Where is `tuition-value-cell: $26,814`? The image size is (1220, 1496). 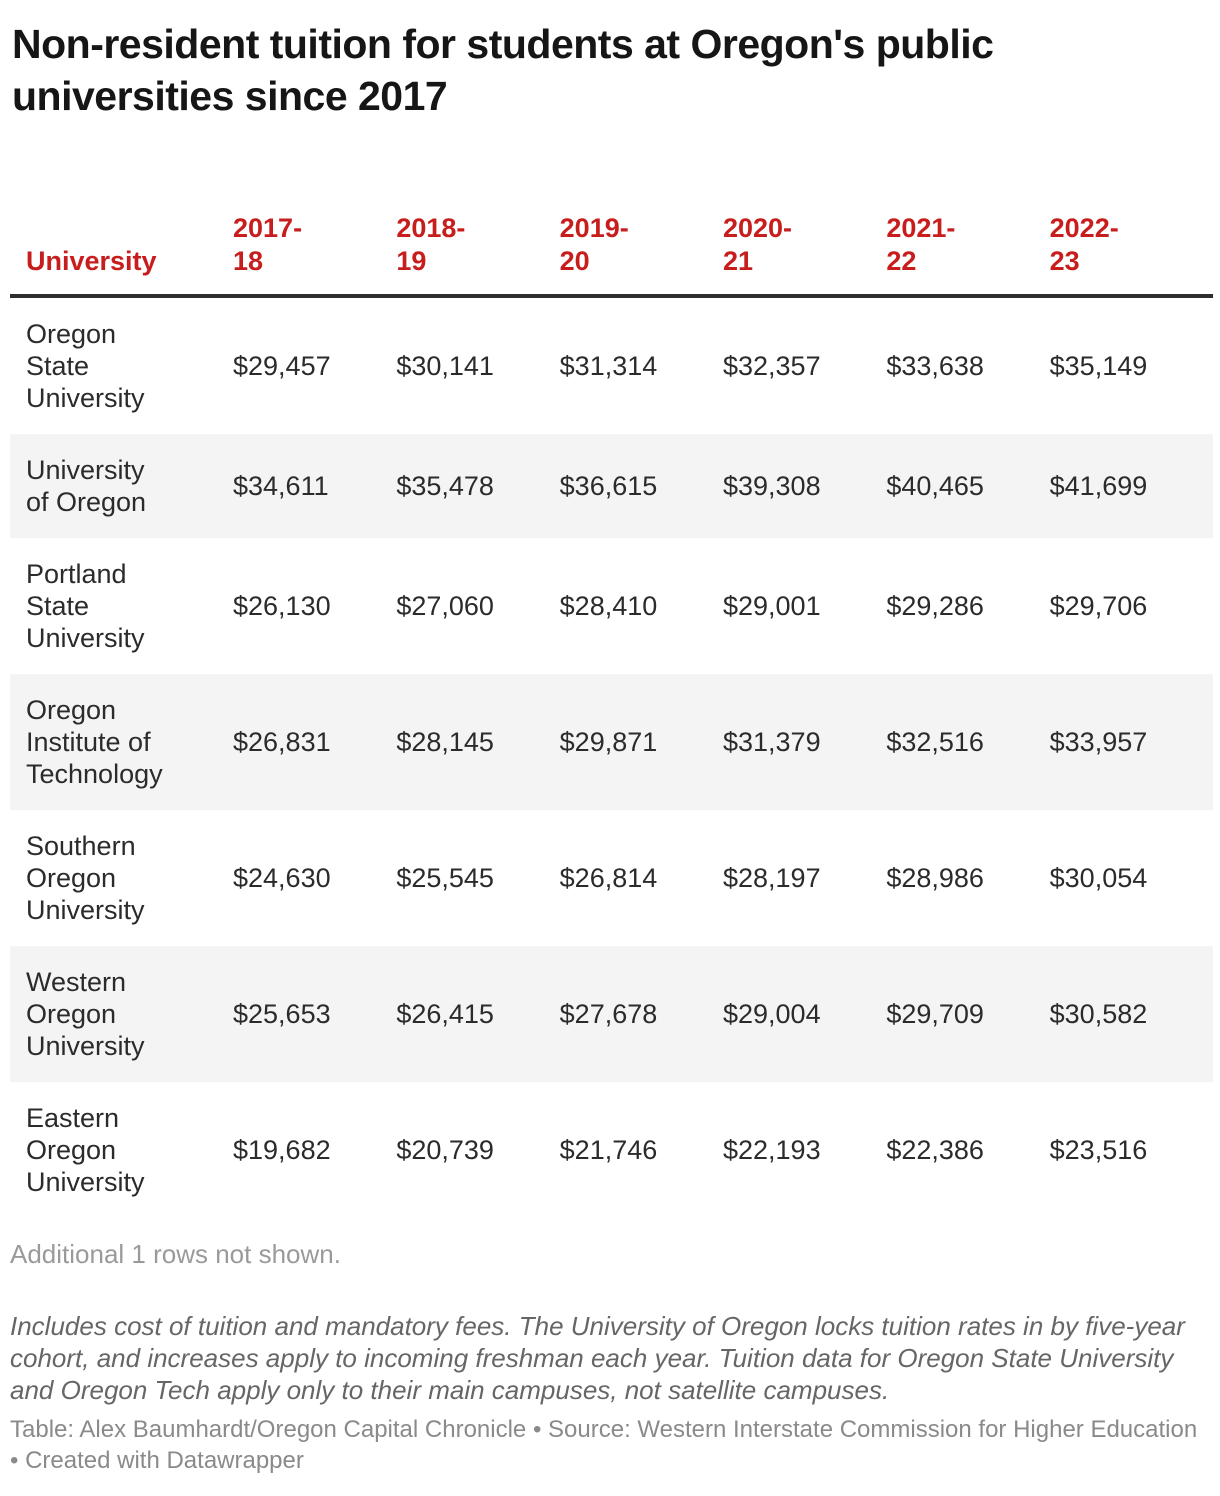 tuition-value-cell: $26,814 is located at coordinates (608, 878).